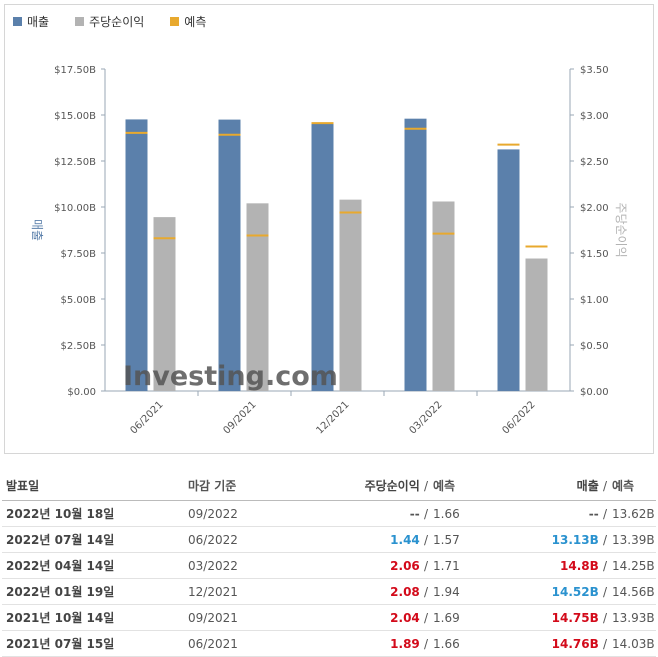 This screenshot has width=658, height=657. I want to click on row-revenue-value: 14.52B, so click(575, 591).